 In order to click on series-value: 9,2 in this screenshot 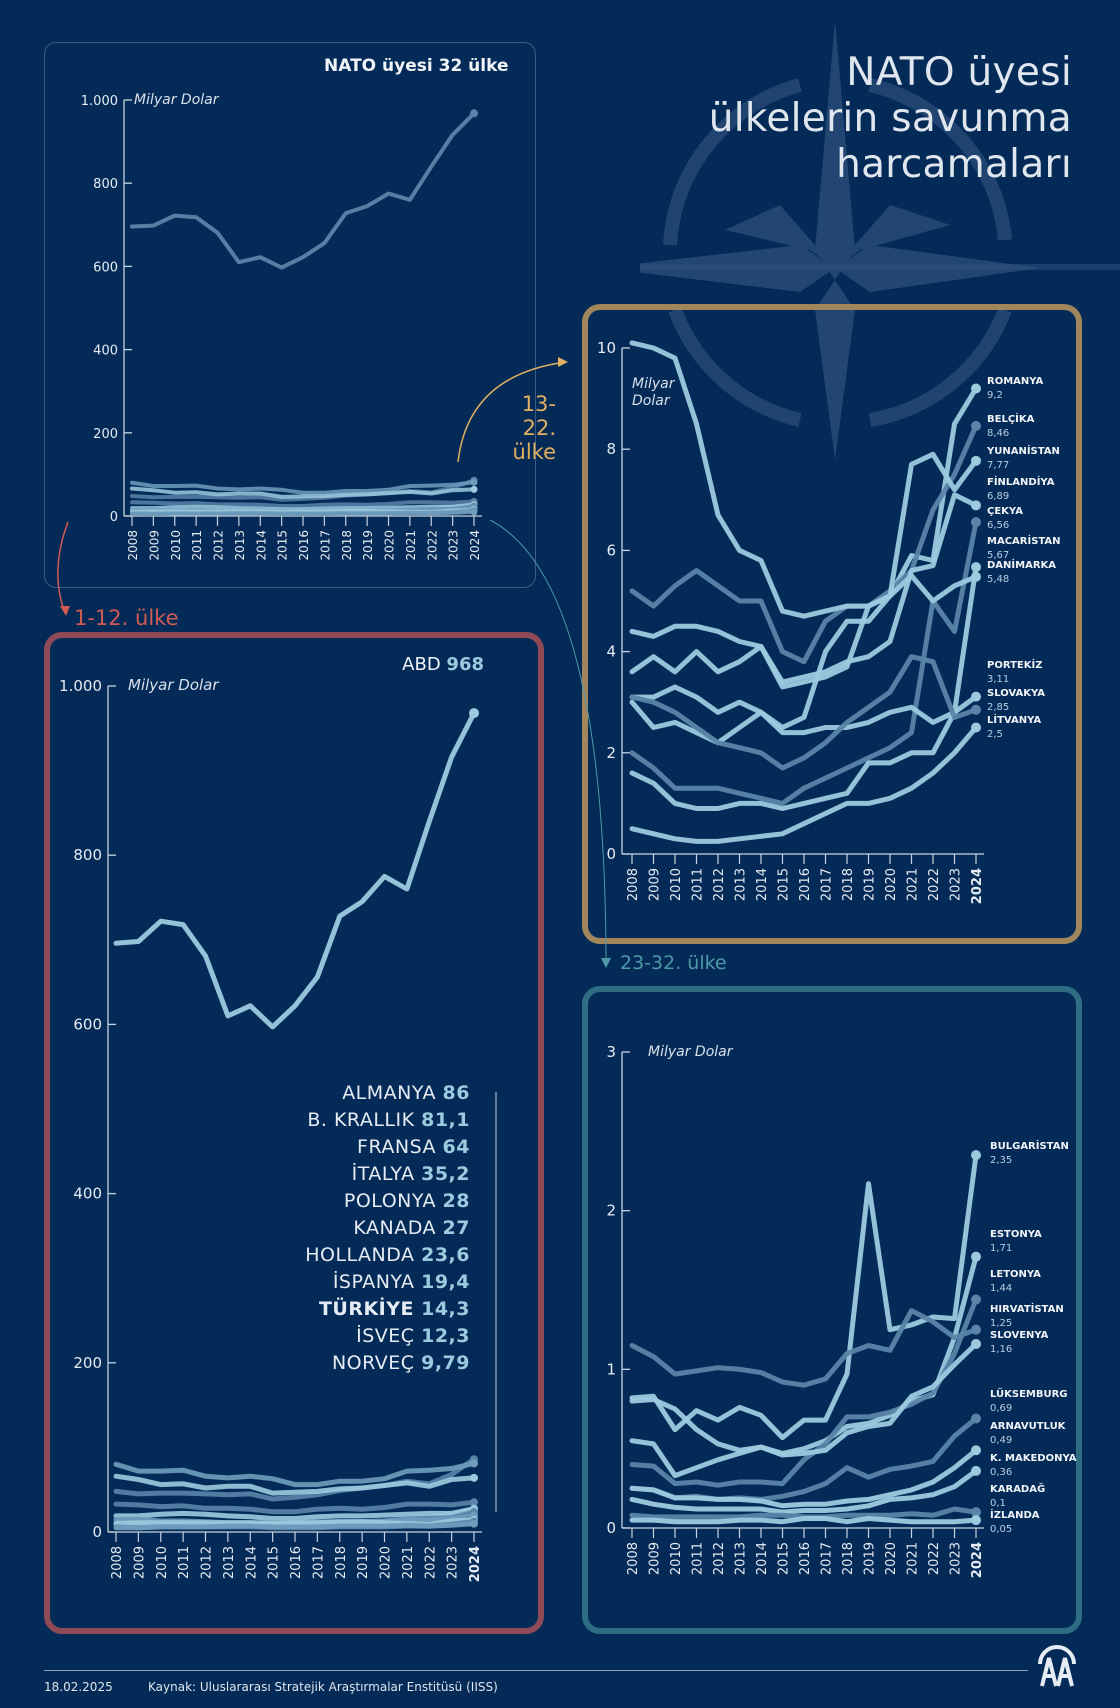, I will do `click(995, 395)`.